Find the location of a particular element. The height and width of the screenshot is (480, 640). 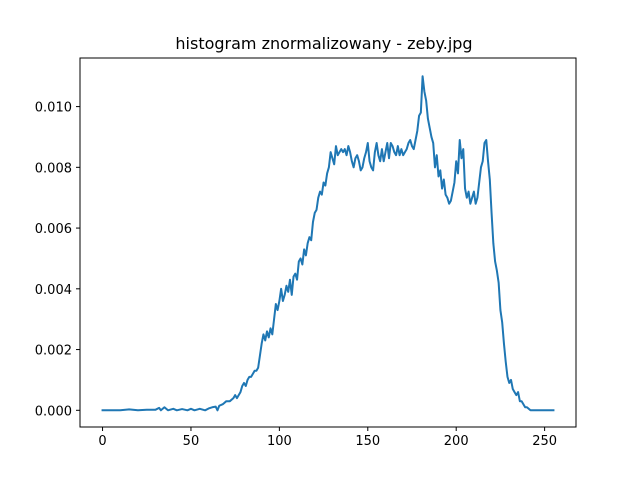

y-tick-label: 0.000 is located at coordinates (53, 411).